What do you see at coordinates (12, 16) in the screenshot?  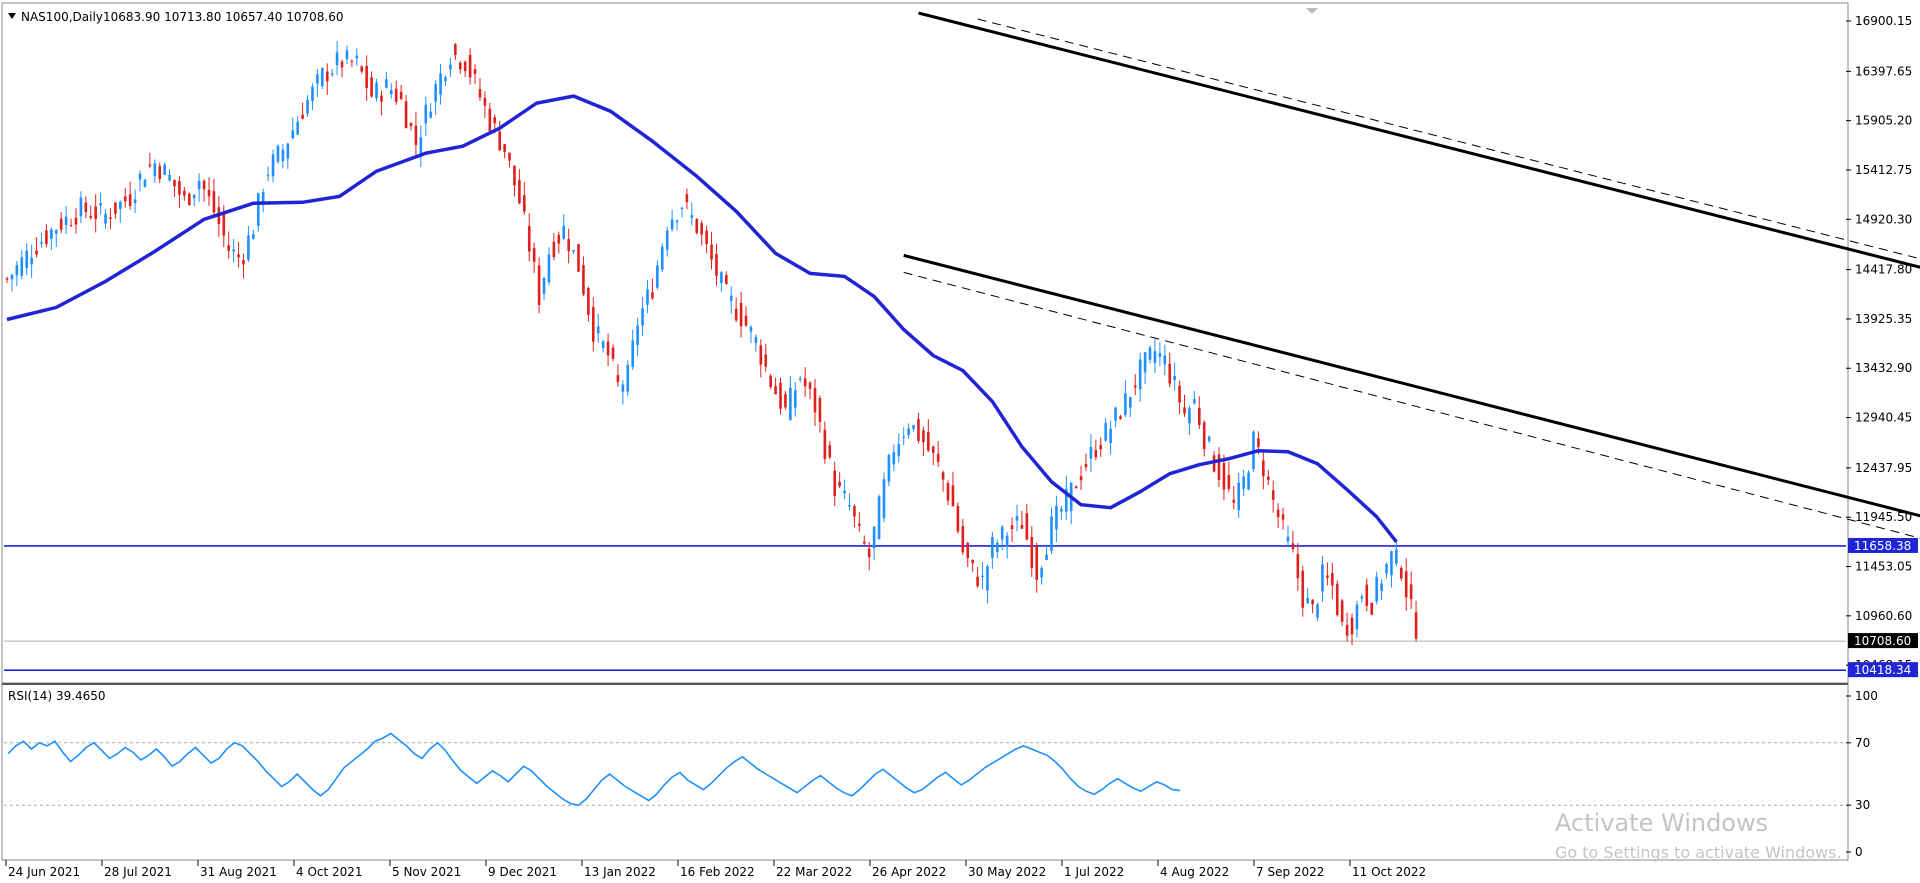 I see `collapse-triangle-icon` at bounding box center [12, 16].